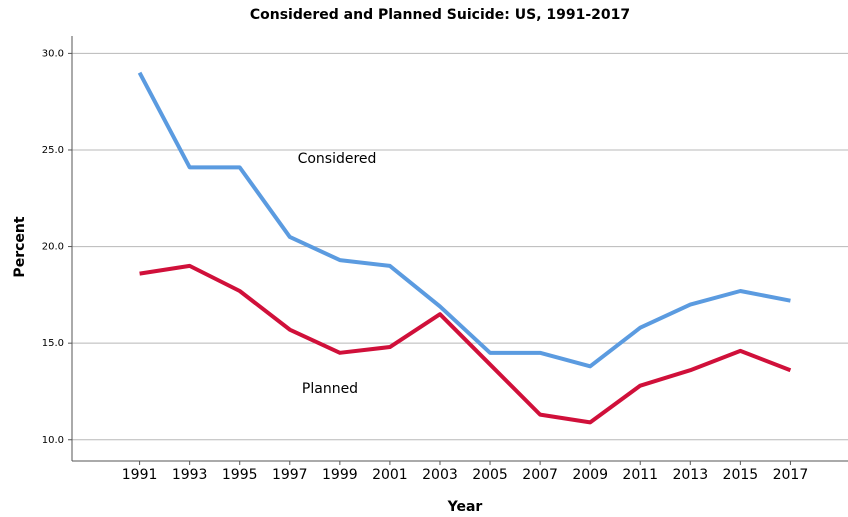 The height and width of the screenshot is (517, 848). Describe the element at coordinates (337, 159) in the screenshot. I see `series-label: Considered` at that location.